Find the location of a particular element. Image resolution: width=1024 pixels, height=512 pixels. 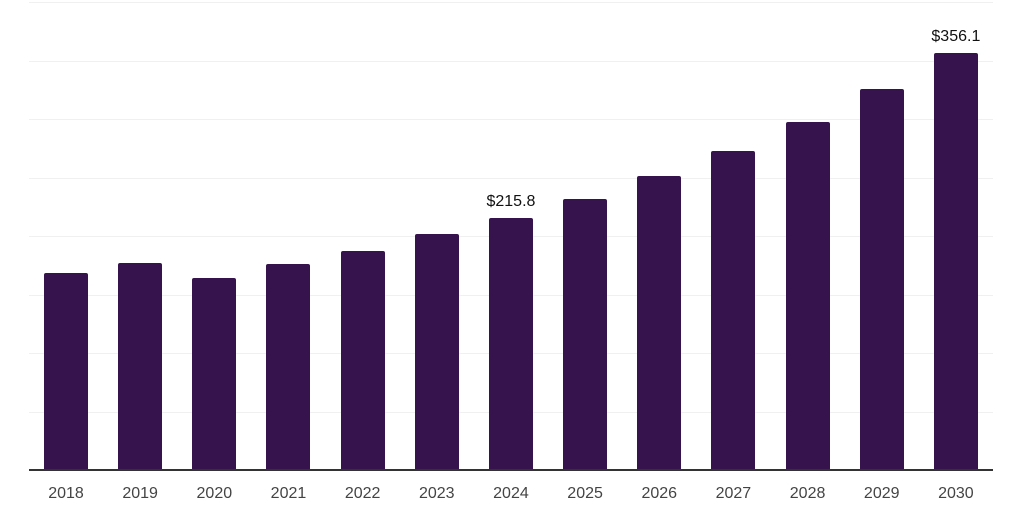

x-tick-label-2029: 2029 is located at coordinates (881, 493).